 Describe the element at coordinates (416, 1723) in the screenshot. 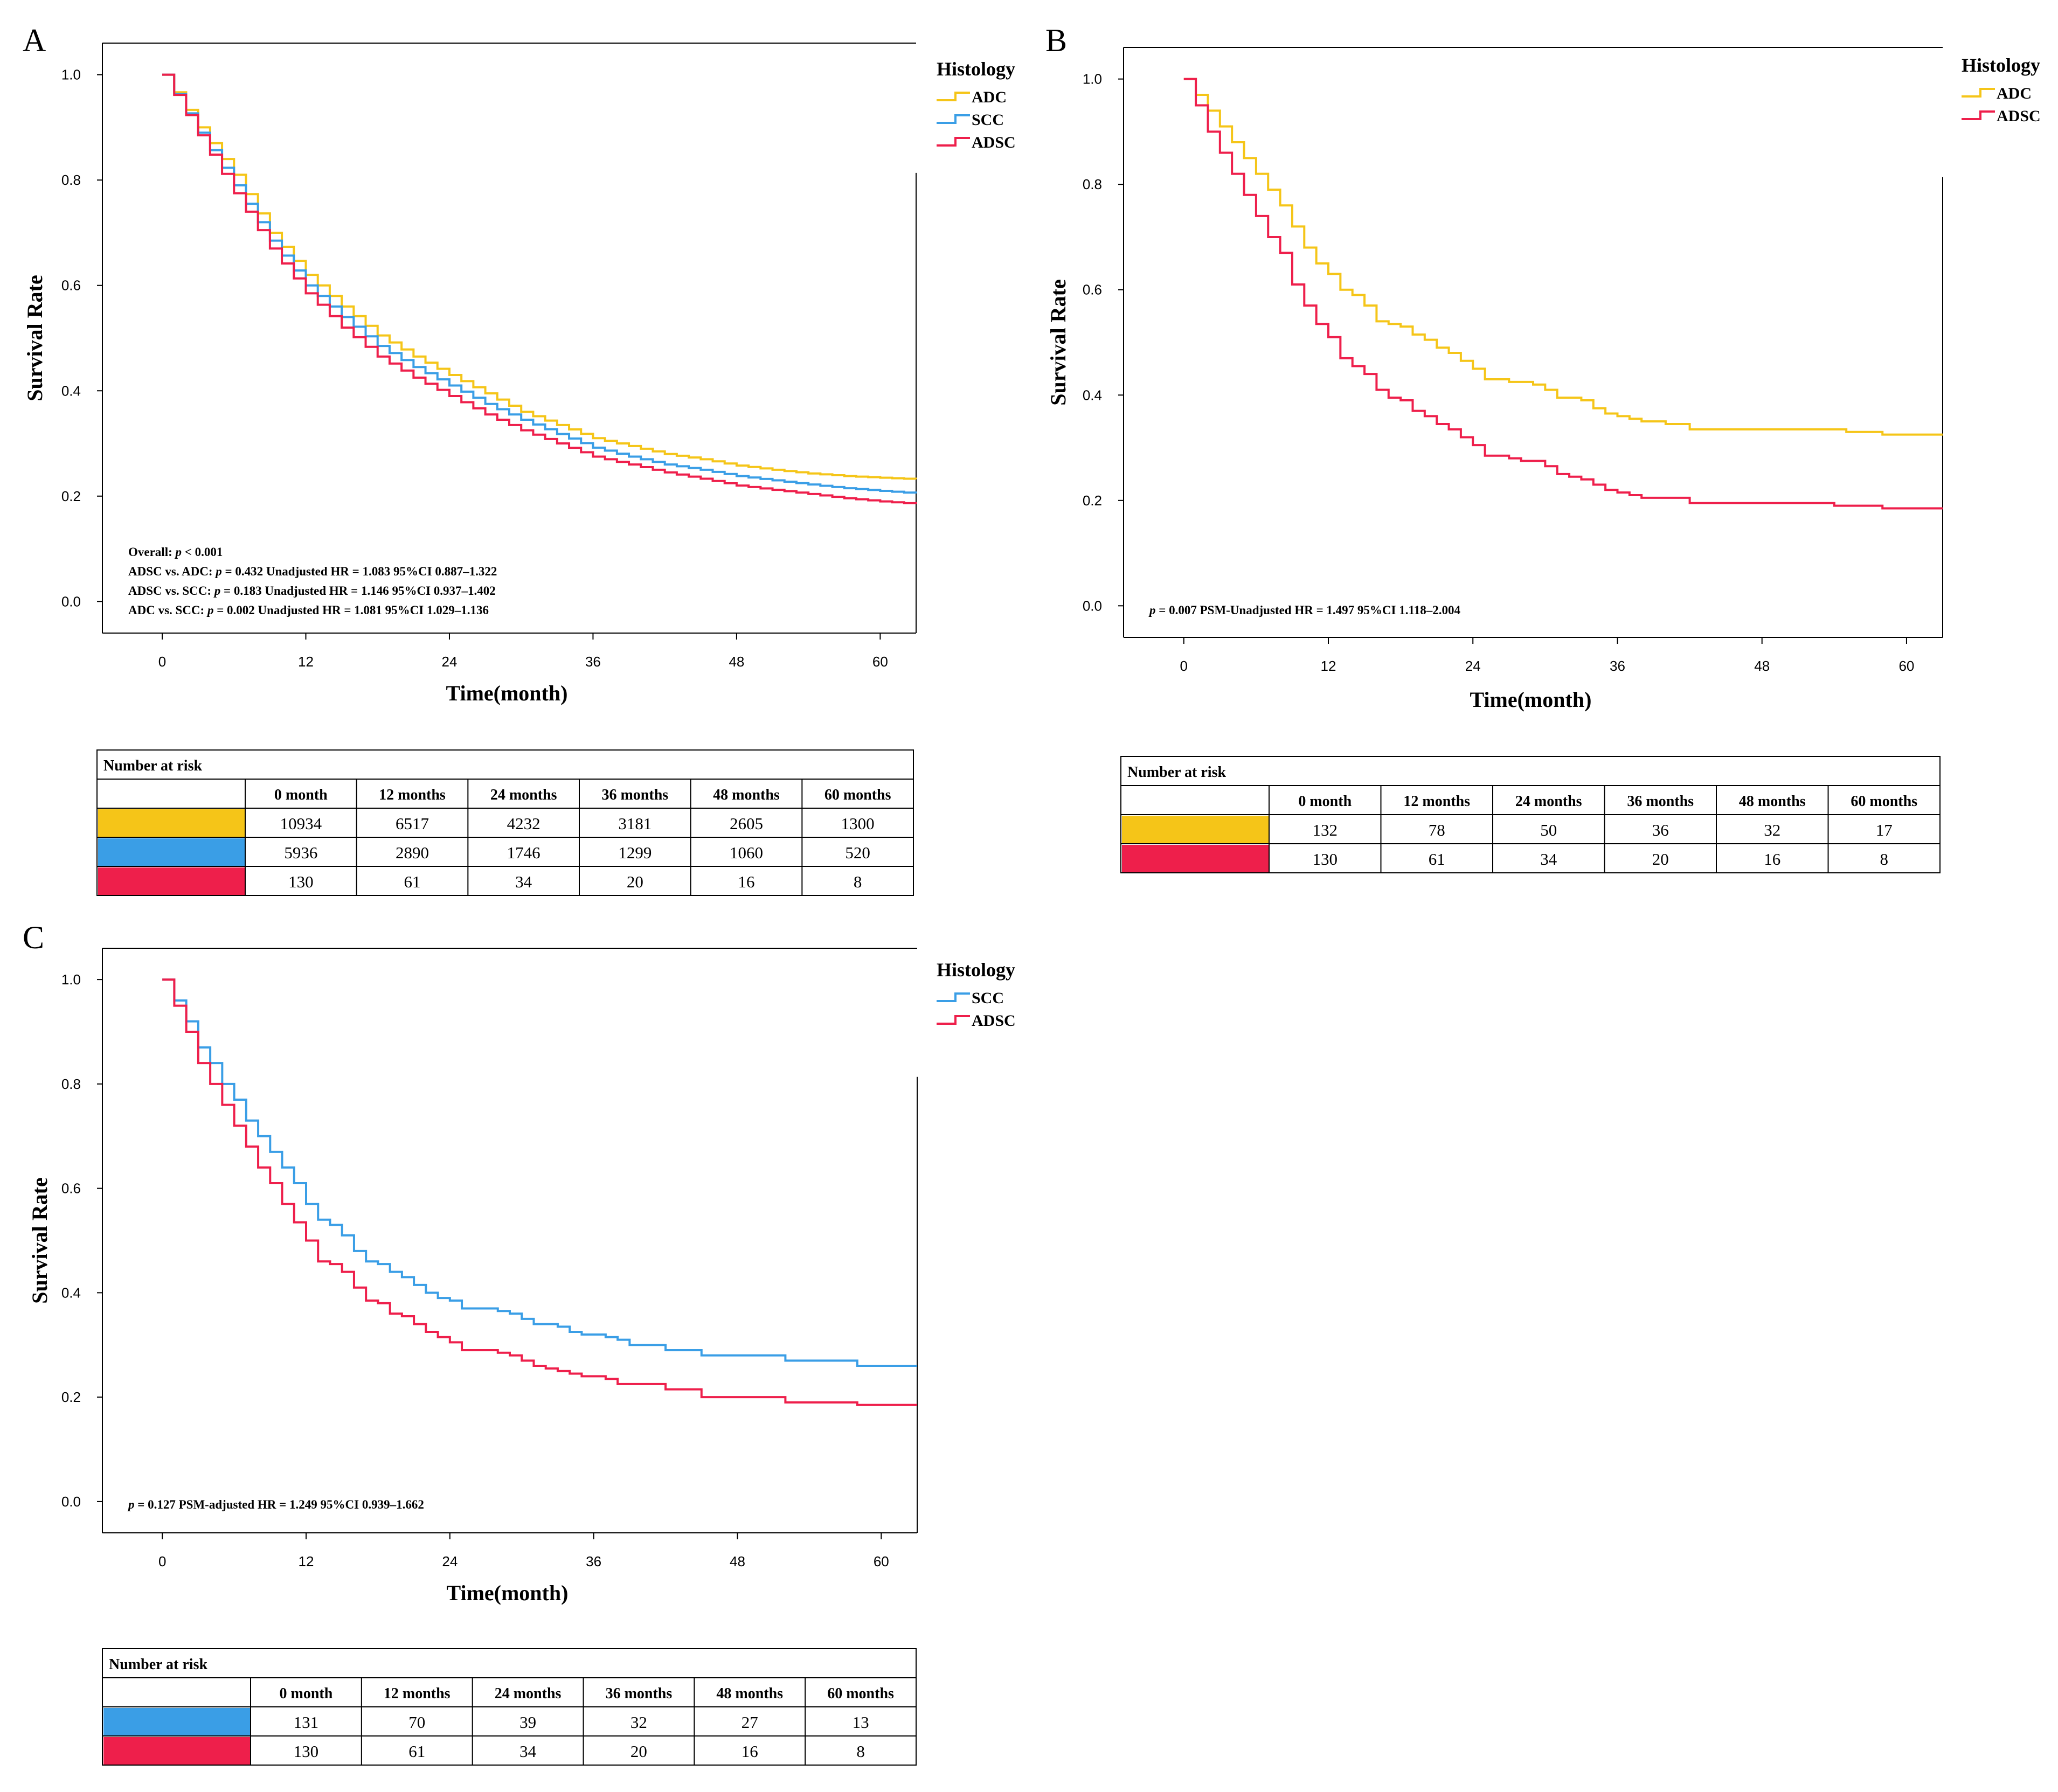

I see `risk-table-cell: 70` at that location.